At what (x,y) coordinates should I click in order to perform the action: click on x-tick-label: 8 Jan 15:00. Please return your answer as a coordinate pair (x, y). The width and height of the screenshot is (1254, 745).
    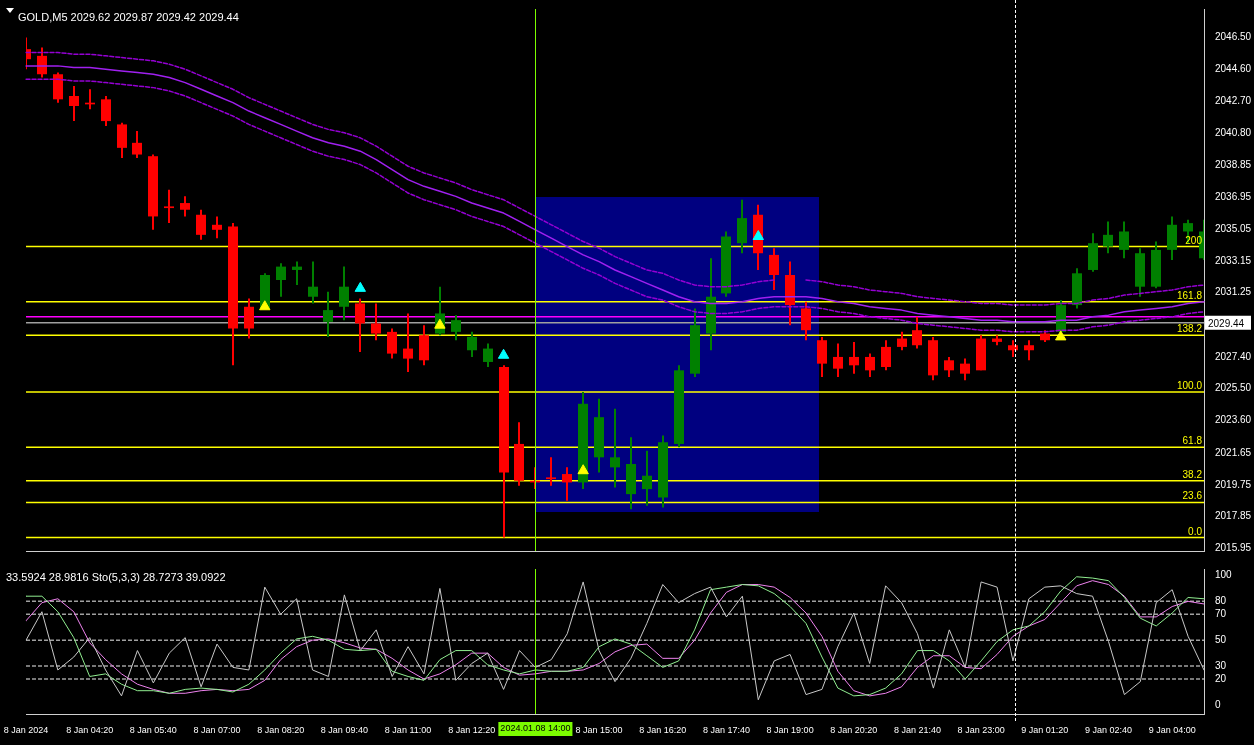
    Looking at the image, I should click on (599, 729).